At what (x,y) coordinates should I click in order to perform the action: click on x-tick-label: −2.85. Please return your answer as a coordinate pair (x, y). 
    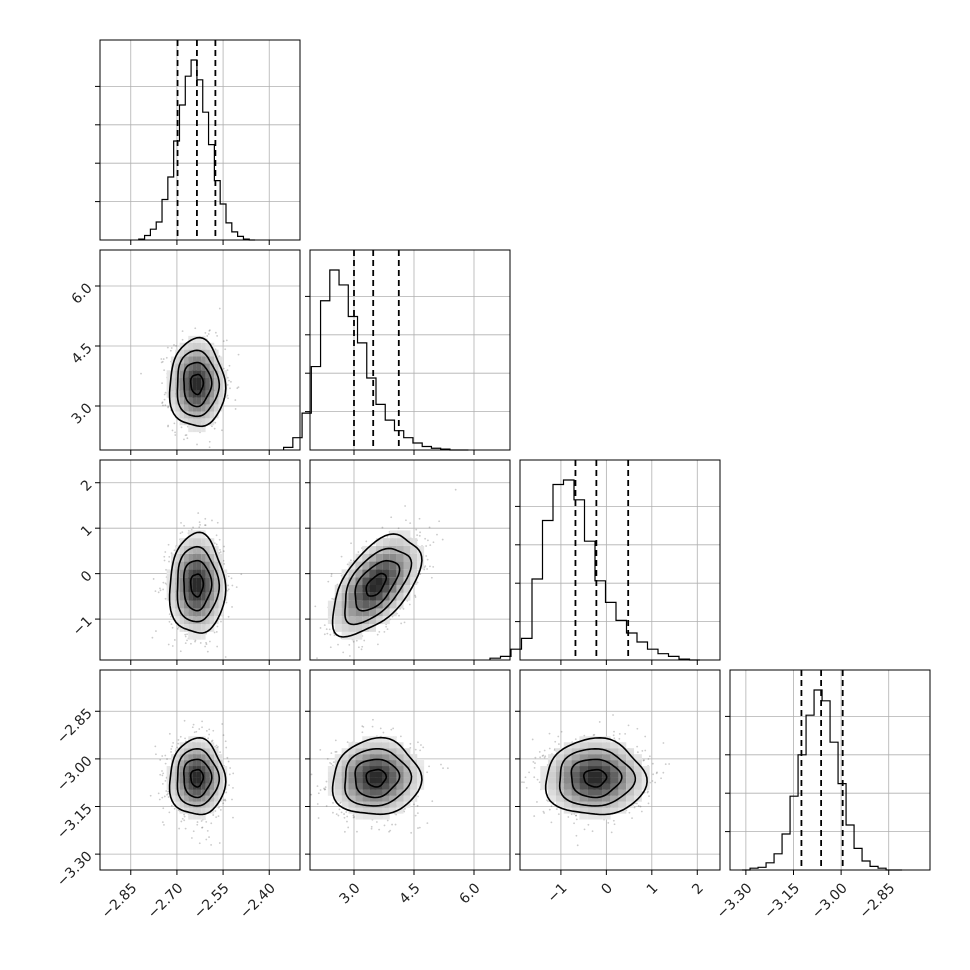
    Looking at the image, I should click on (120, 901).